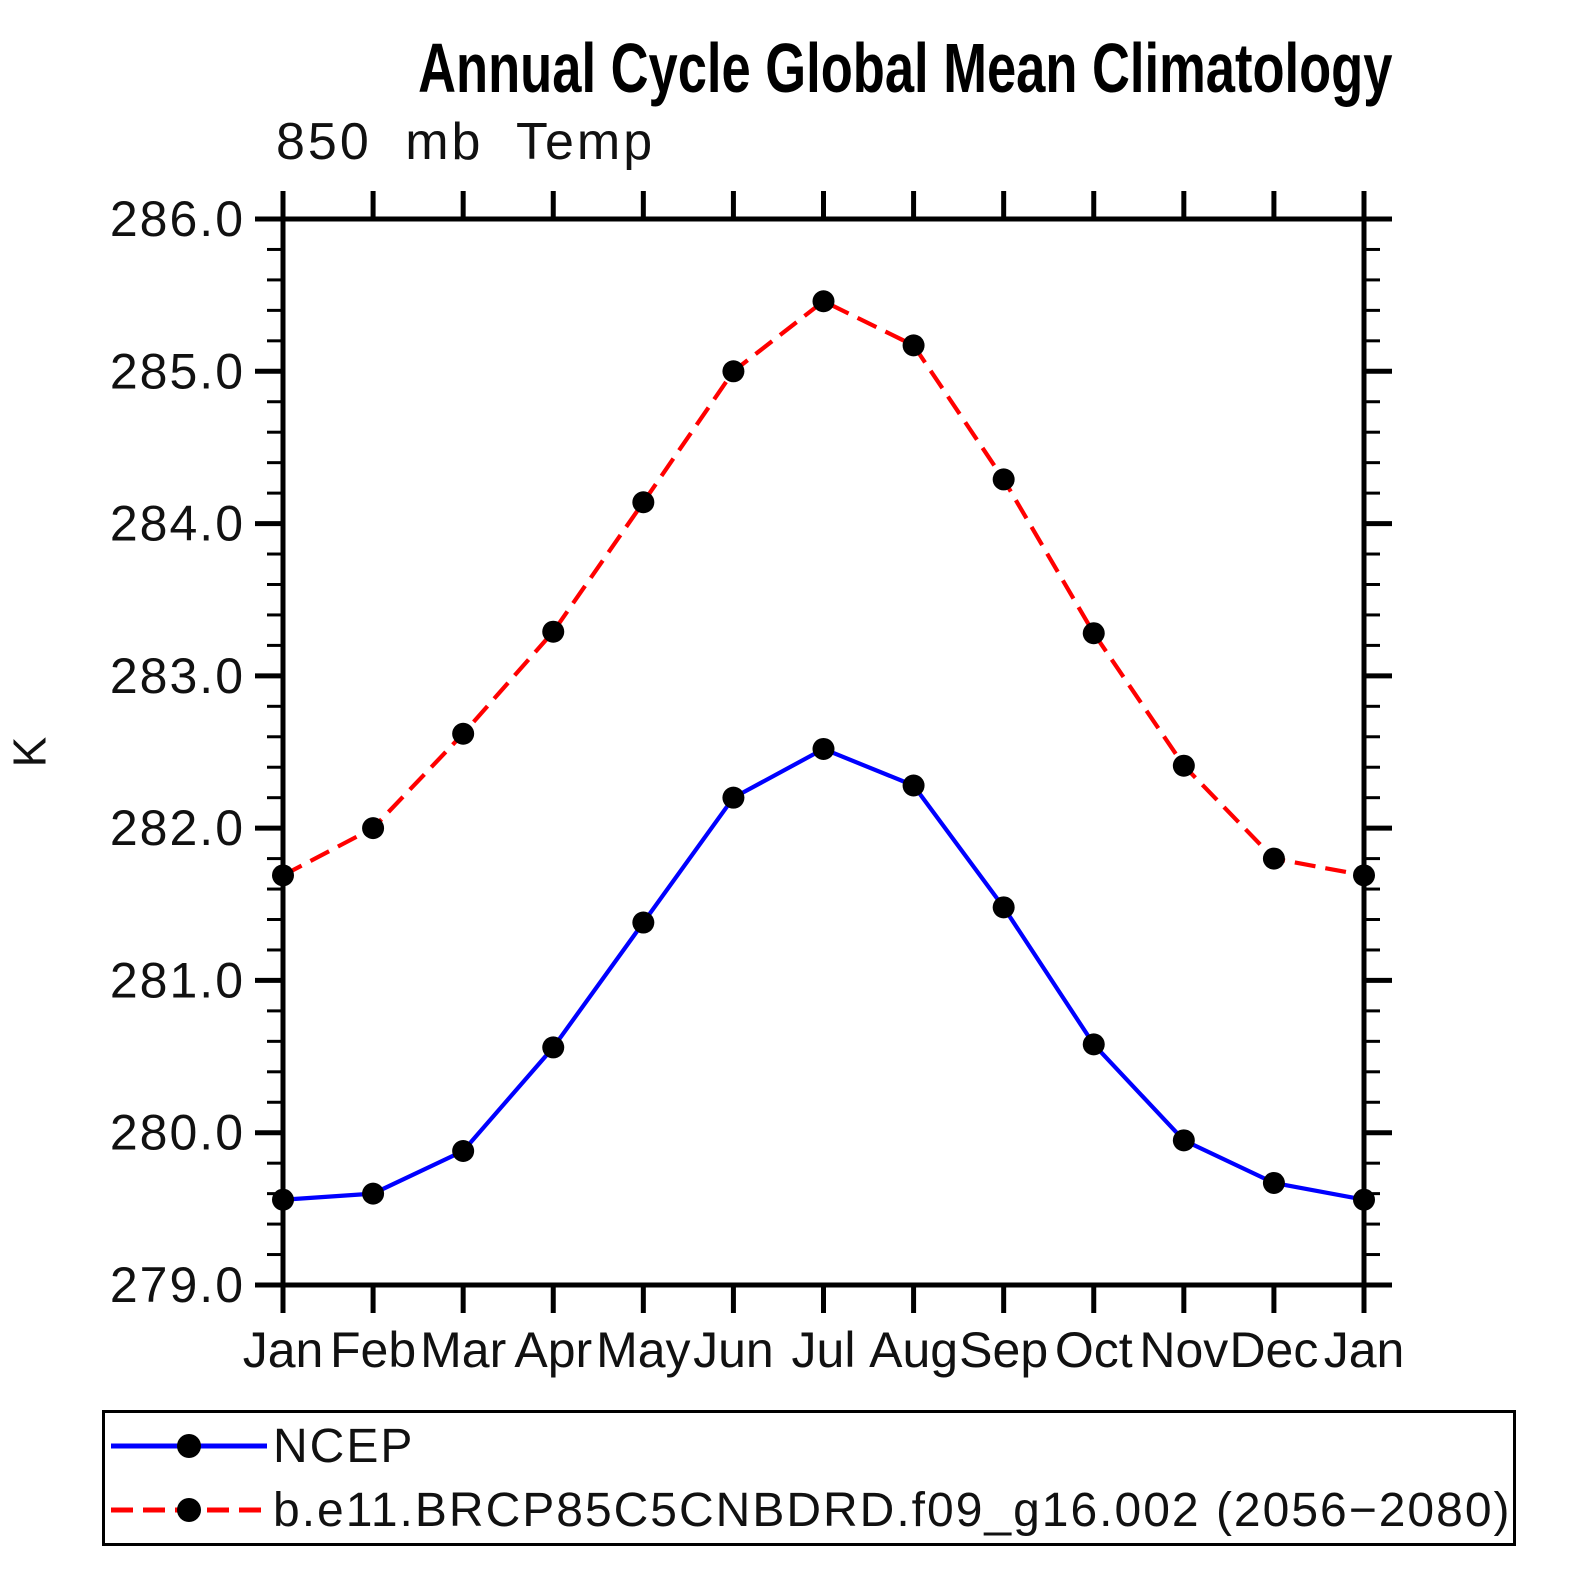  I want to click on x-tick-label: Oct, so click(1094, 1350).